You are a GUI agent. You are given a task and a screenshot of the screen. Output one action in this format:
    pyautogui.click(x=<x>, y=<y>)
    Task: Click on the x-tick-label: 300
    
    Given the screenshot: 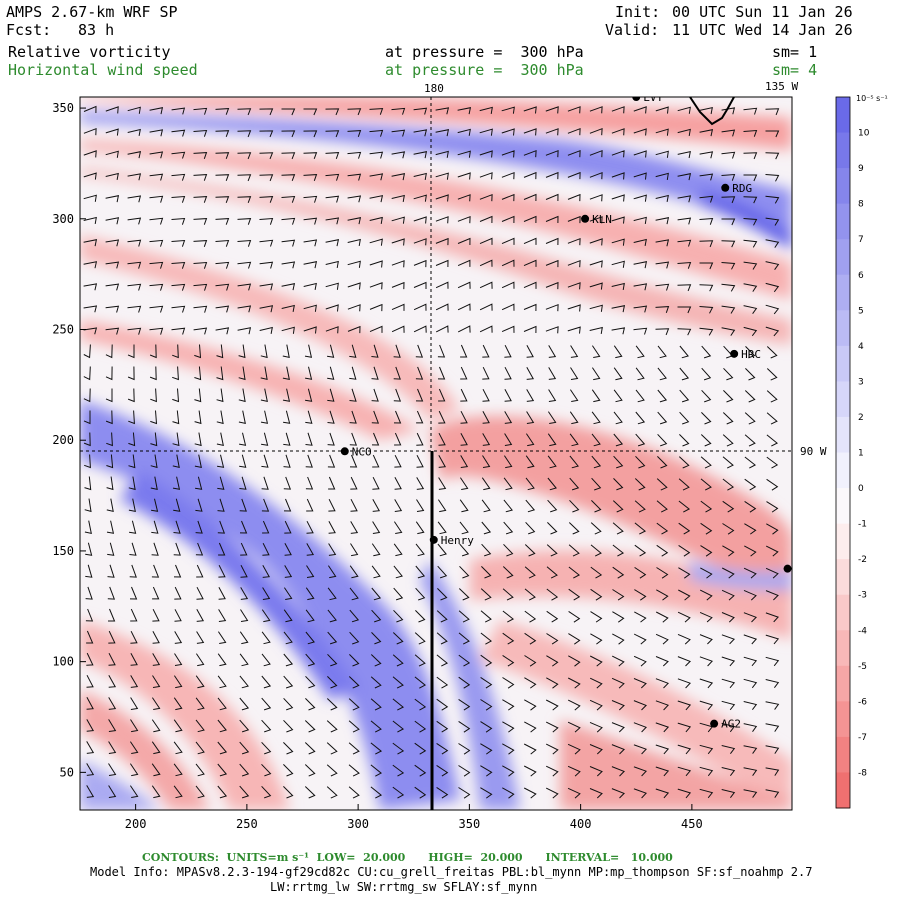 What is the action you would take?
    pyautogui.click(x=358, y=824)
    